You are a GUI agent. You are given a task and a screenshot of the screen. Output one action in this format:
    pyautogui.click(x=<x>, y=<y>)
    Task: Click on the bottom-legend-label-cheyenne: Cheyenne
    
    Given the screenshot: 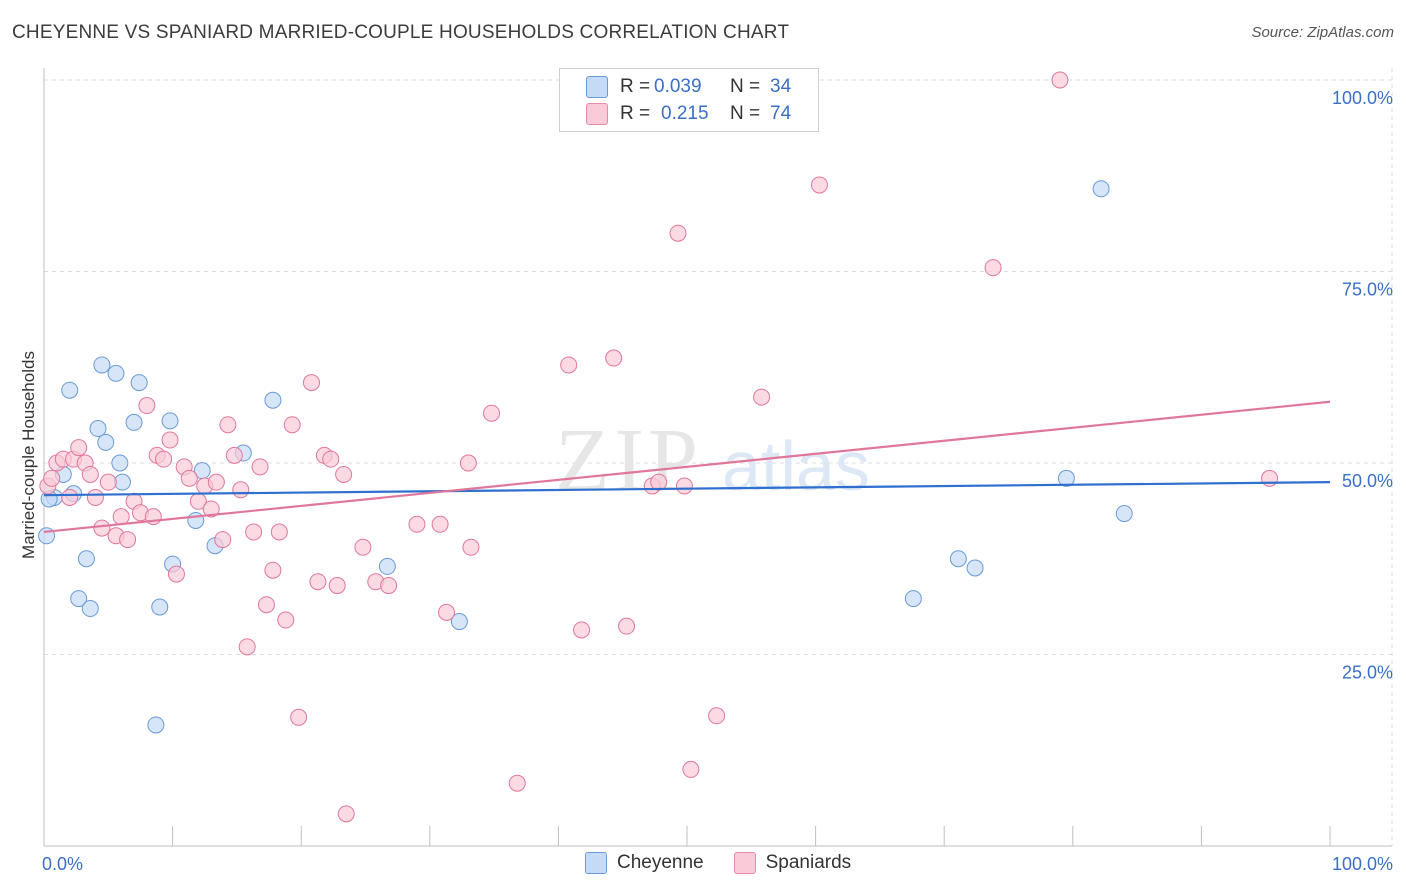 What is the action you would take?
    pyautogui.click(x=660, y=862)
    